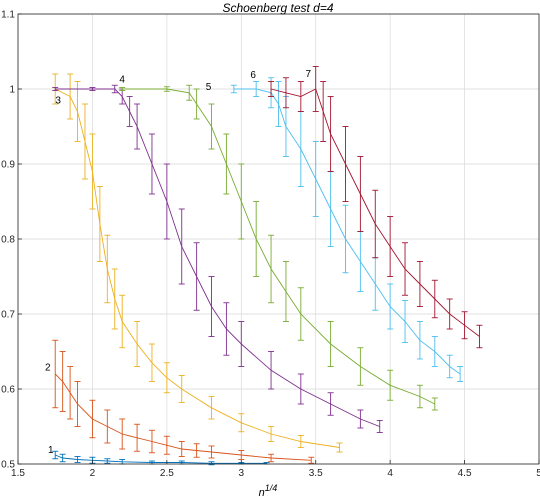 This screenshot has width=540, height=498. What do you see at coordinates (8, 15) in the screenshot?
I see `y-tick-label: 1.1` at bounding box center [8, 15].